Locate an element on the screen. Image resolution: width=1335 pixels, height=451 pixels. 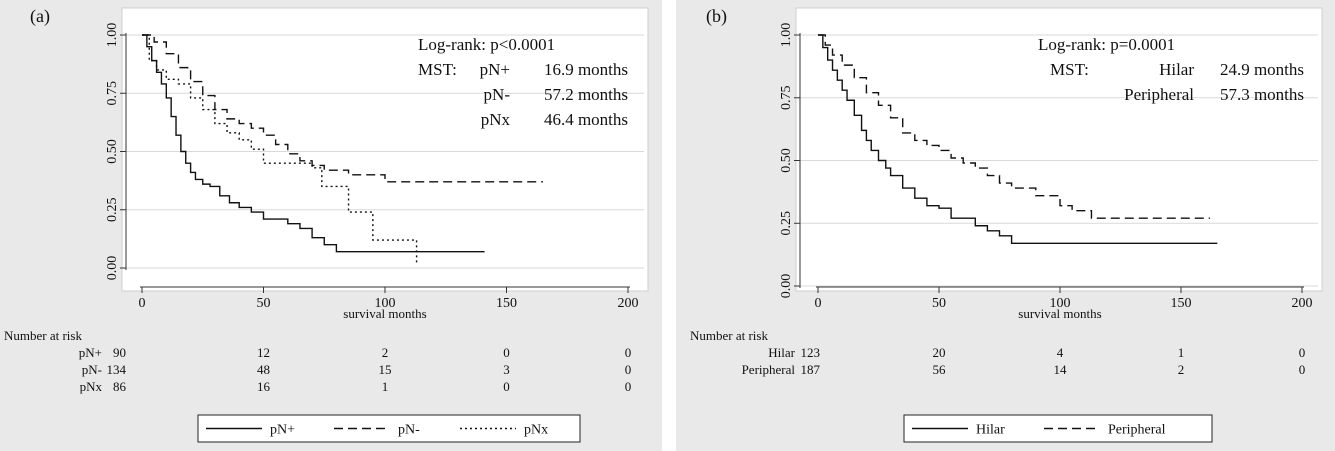
risk-count: 56 is located at coordinates (940, 369).